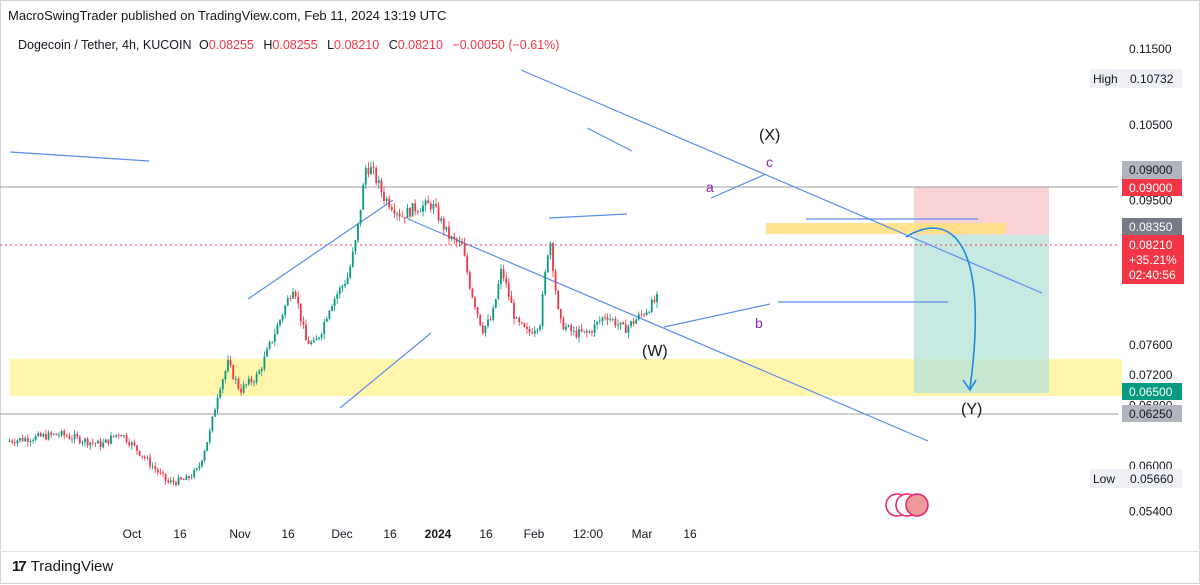 The image size is (1200, 585). What do you see at coordinates (1153, 260) in the screenshot?
I see `svg-text: +35.21%` at bounding box center [1153, 260].